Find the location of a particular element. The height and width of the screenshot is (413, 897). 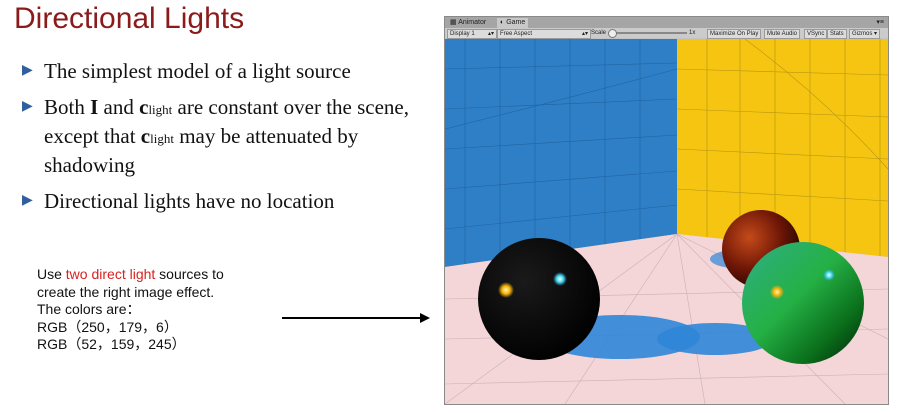

note-line: RGB（52，159，245） is located at coordinates (111, 344).